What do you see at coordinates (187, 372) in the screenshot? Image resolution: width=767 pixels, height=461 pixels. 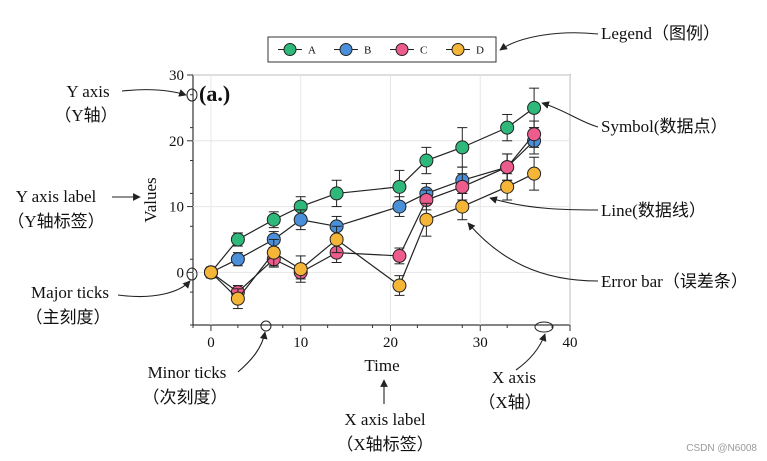 I see `minor-ticks-annotation: Minor ticks` at bounding box center [187, 372].